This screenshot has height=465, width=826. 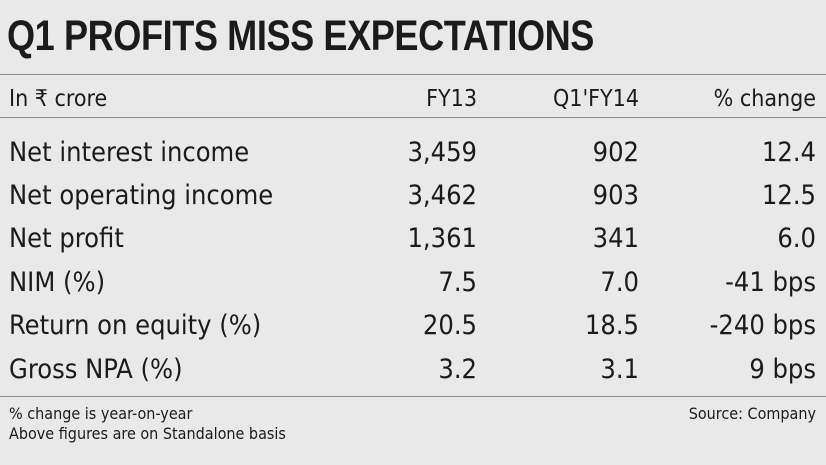 What do you see at coordinates (596, 99) in the screenshot?
I see `header-q1fy14: Q1'FY14` at bounding box center [596, 99].